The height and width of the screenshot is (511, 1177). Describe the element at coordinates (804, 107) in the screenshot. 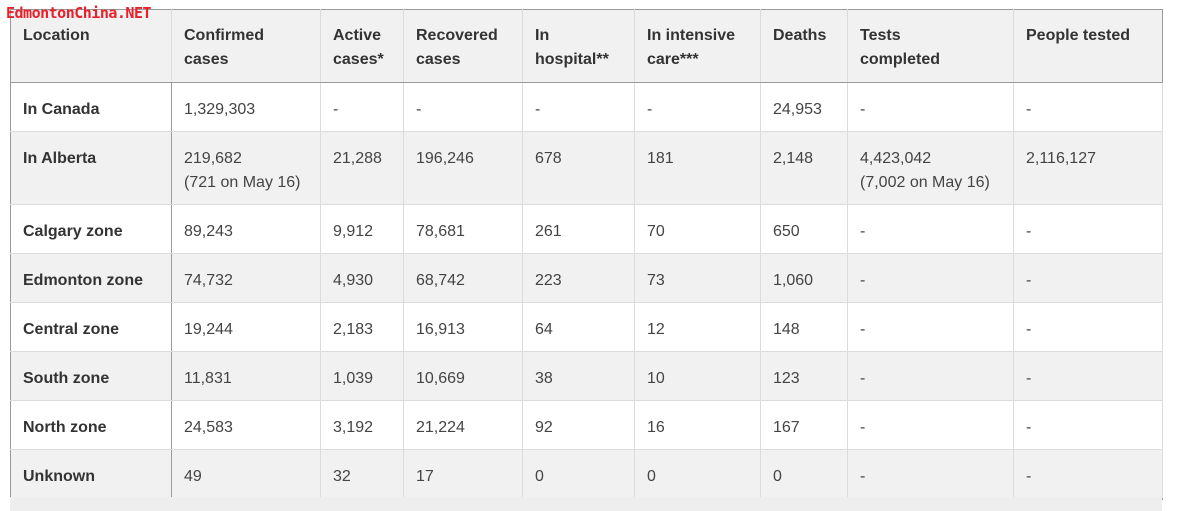

I see `cell-deaths: 24,953` at that location.